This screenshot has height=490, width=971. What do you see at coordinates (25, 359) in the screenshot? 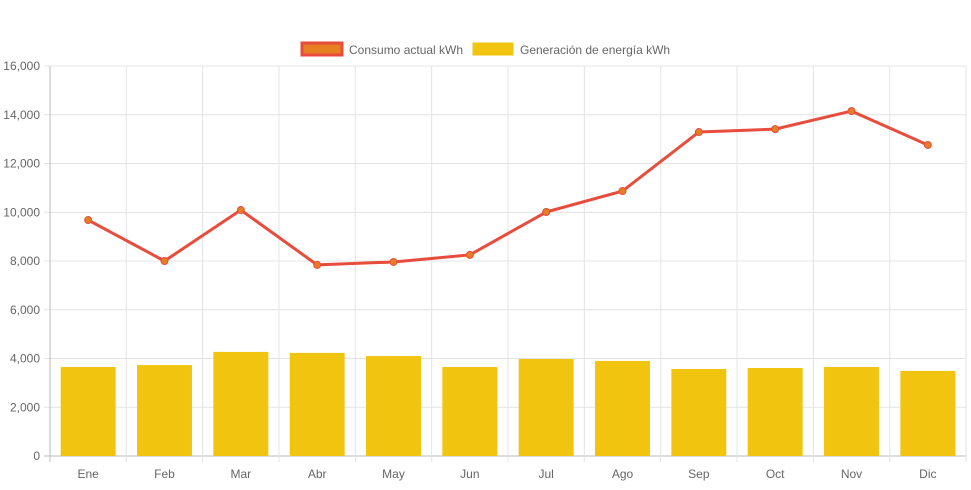
I see `y-tick-label: 4,000` at bounding box center [25, 359].